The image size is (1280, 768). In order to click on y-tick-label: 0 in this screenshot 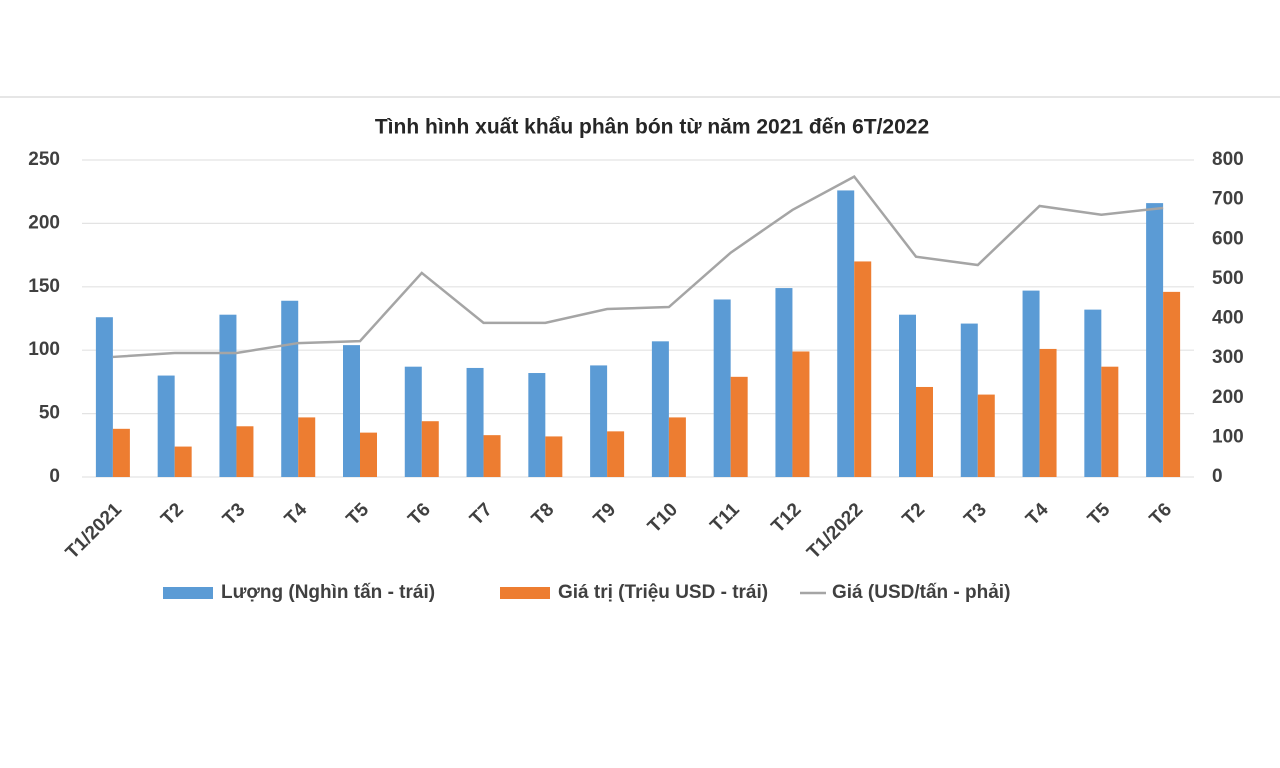, I will do `click(54, 476)`.